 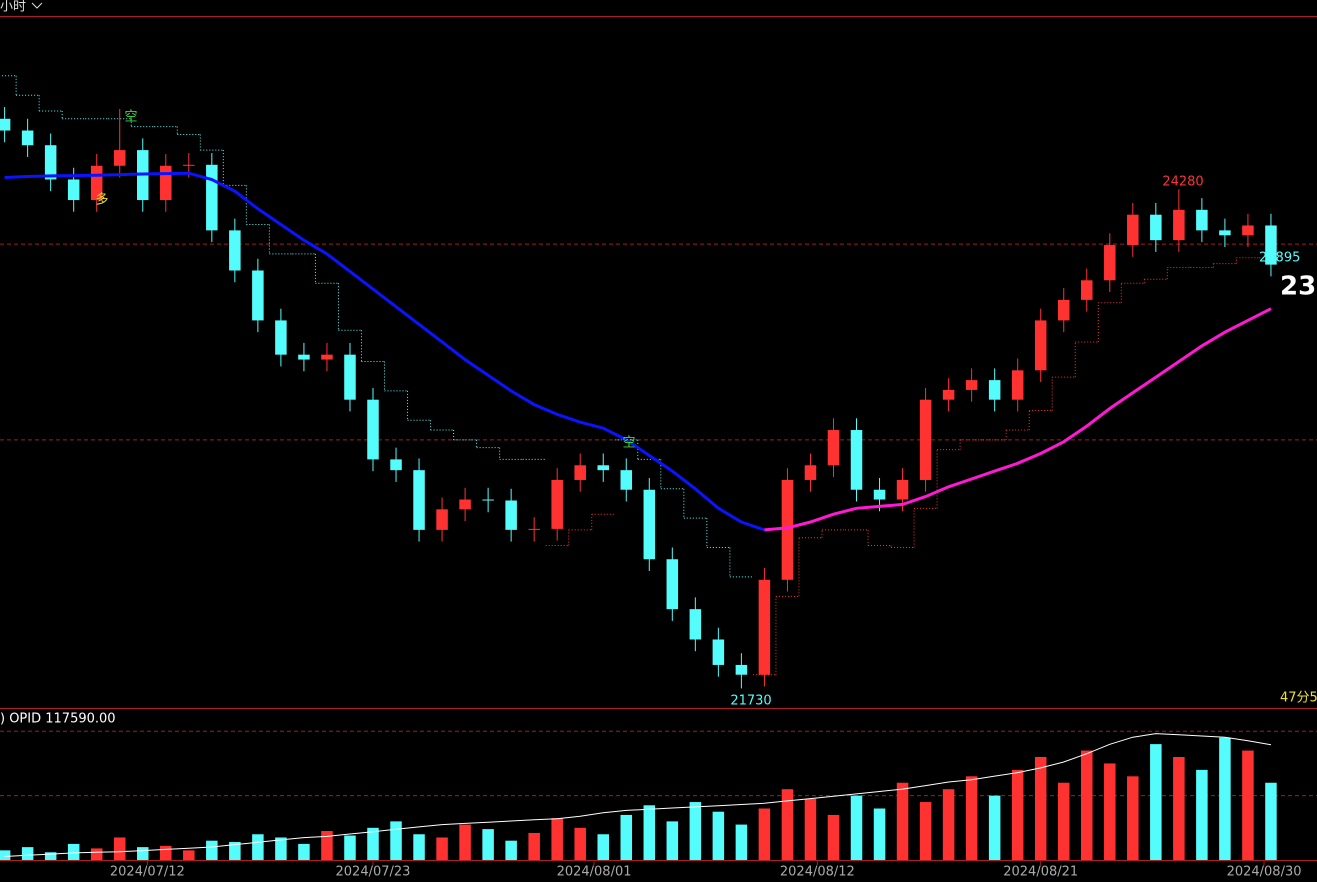 What do you see at coordinates (1298, 287) in the screenshot?
I see `last-price-big: 23895` at bounding box center [1298, 287].